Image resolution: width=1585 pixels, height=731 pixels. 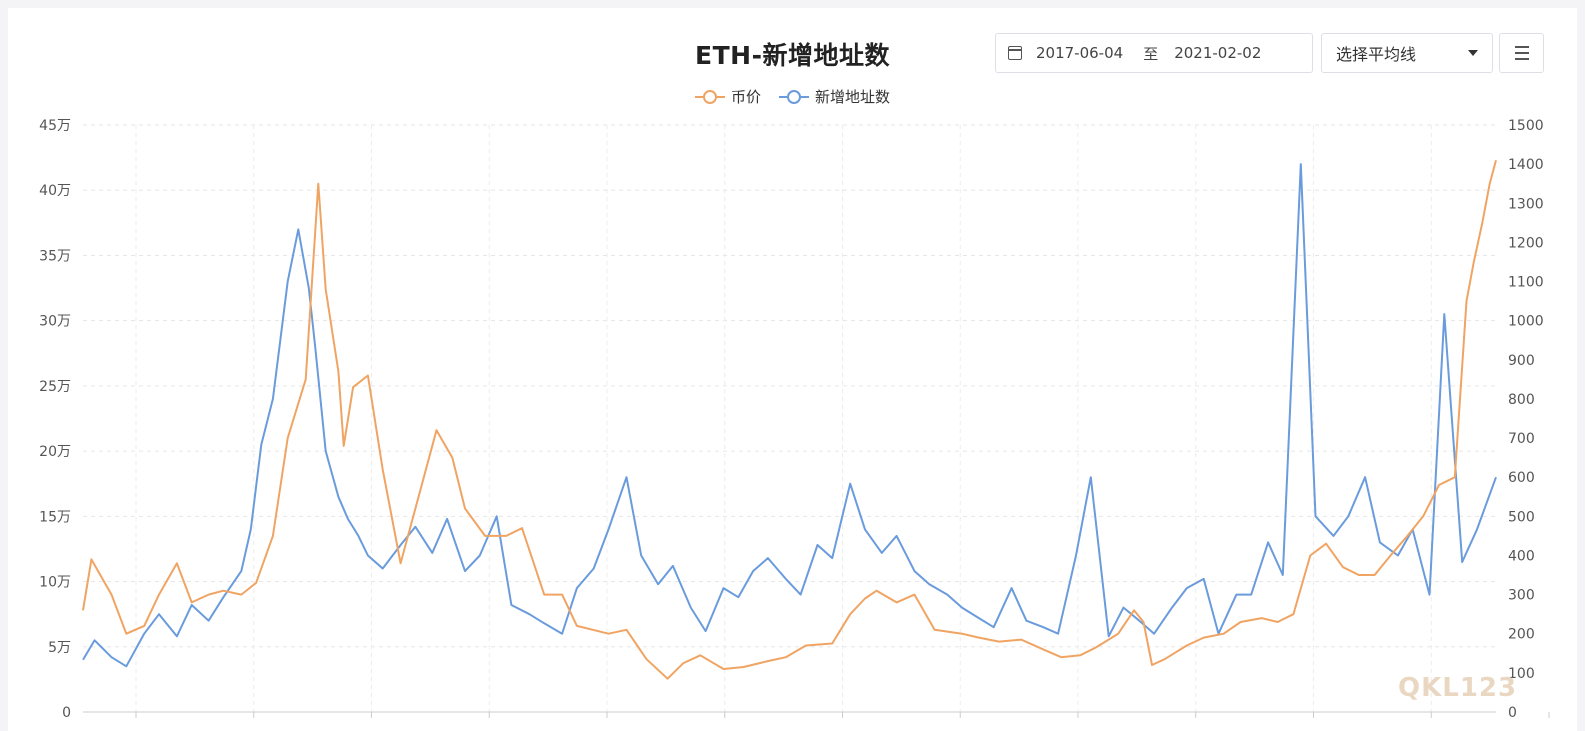 What do you see at coordinates (1151, 53) in the screenshot?
I see `date-separator: 至` at bounding box center [1151, 53].